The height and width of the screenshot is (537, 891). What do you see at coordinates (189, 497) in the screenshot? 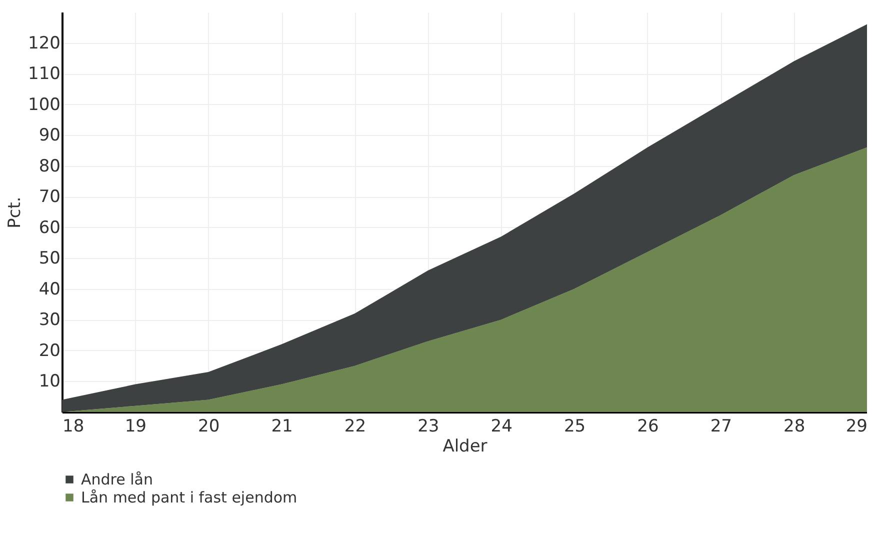
I see `legend-label: Lån med pant i fast ejendom` at bounding box center [189, 497].